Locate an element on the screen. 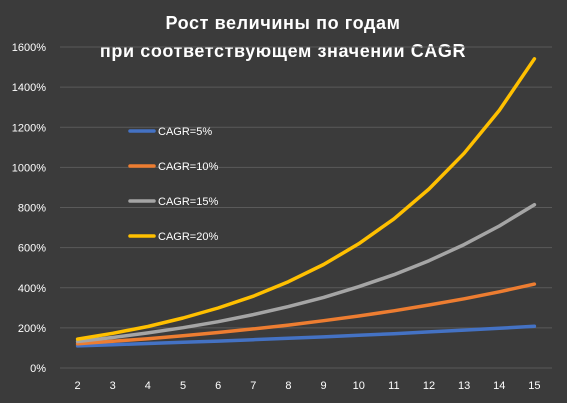 Image resolution: width=567 pixels, height=403 pixels. chart-title-line-2: при соответствующем значении CAGR is located at coordinates (283, 51).